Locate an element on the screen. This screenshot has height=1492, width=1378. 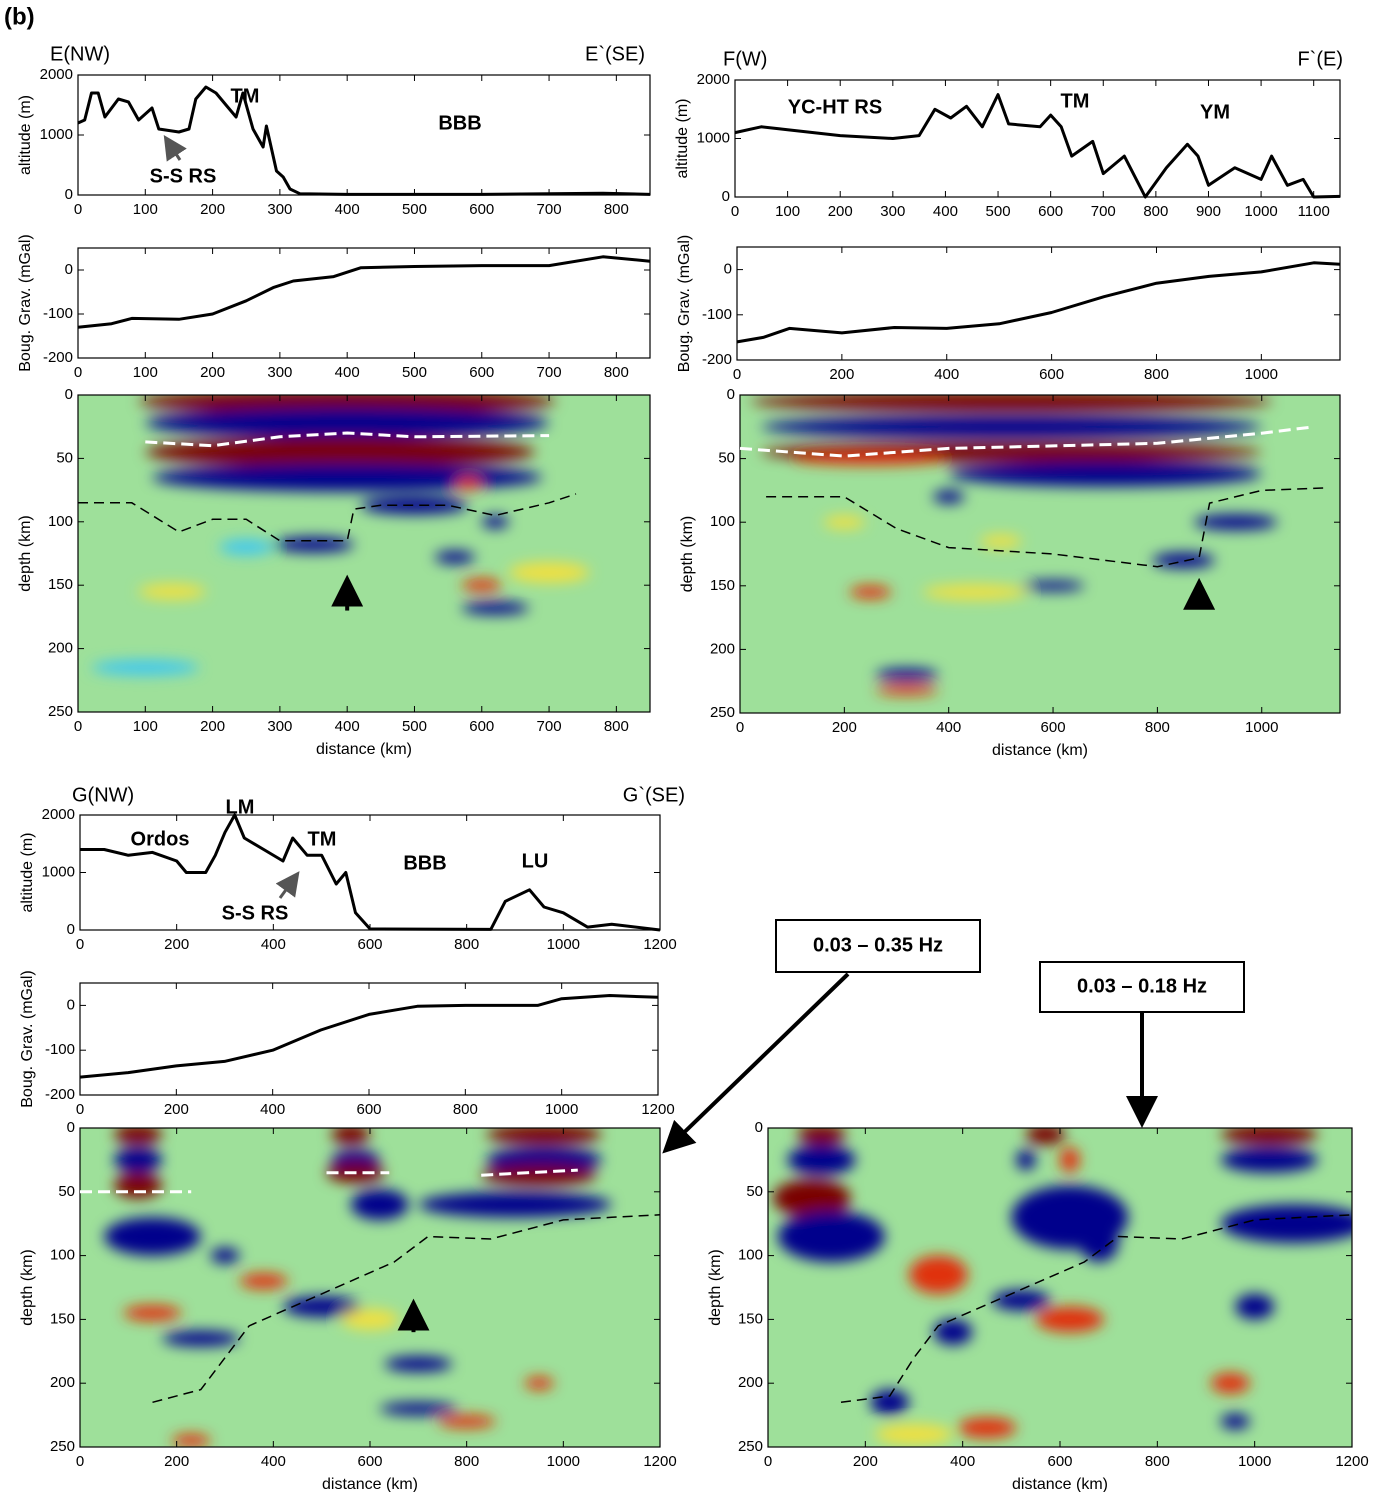
y-tick-label: 1000 is located at coordinates (56, 134).